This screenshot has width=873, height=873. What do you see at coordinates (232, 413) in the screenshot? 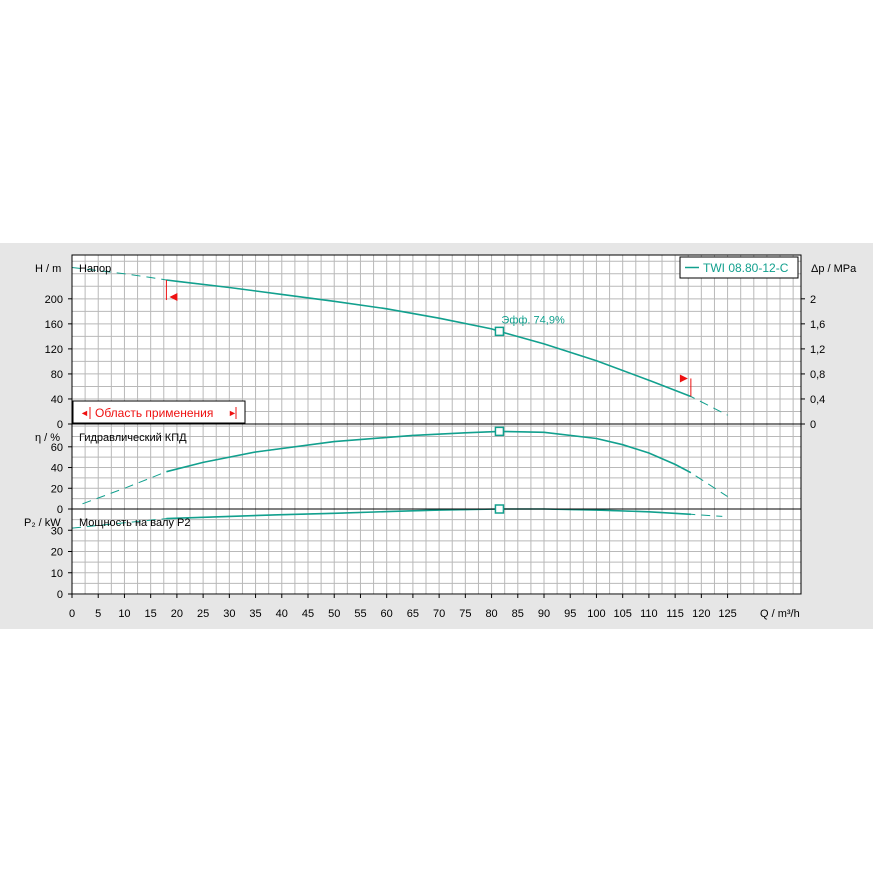
I see `range-right-arrow-icon: ►` at bounding box center [232, 413].